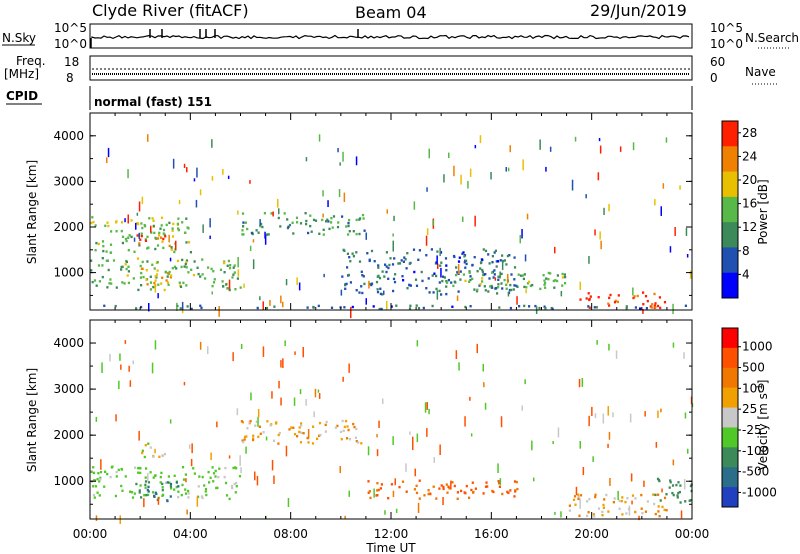  What do you see at coordinates (749, 180) in the screenshot?
I see `colorbar-tick-label: 20` at bounding box center [749, 180].